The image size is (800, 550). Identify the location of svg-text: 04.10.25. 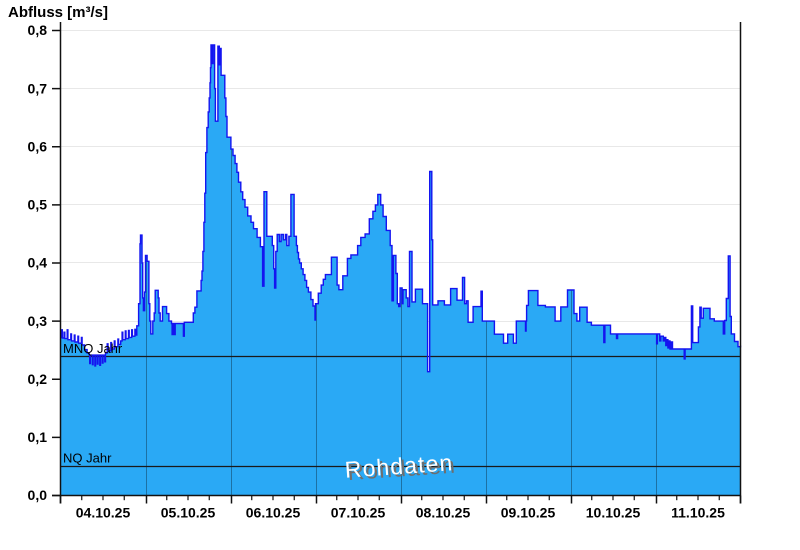
(103, 513).